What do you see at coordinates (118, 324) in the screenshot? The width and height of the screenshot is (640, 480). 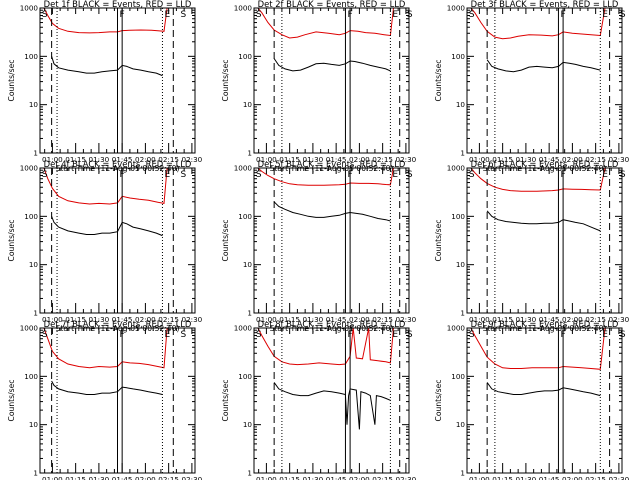 I see `panel-title: Det 7f BLACK = Events, RED = LLD` at bounding box center [118, 324].